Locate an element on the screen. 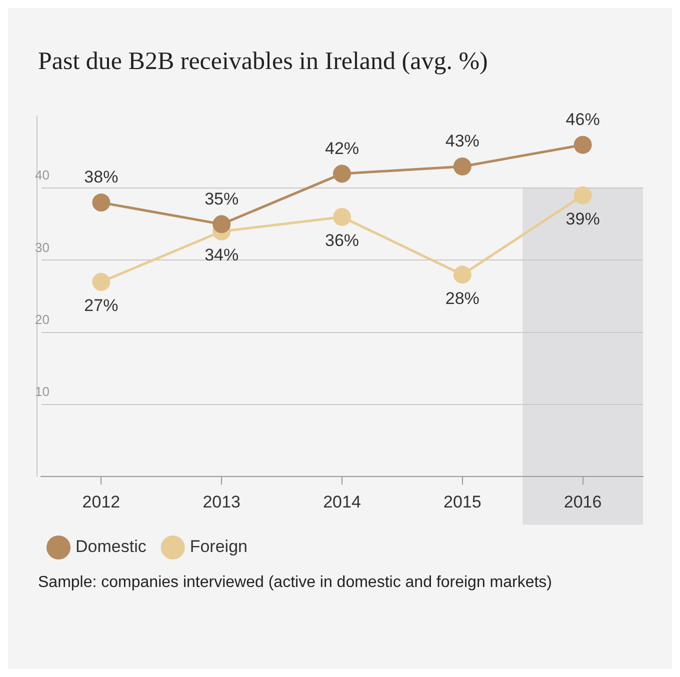 The image size is (680, 677). data-label: 28% is located at coordinates (462, 298).